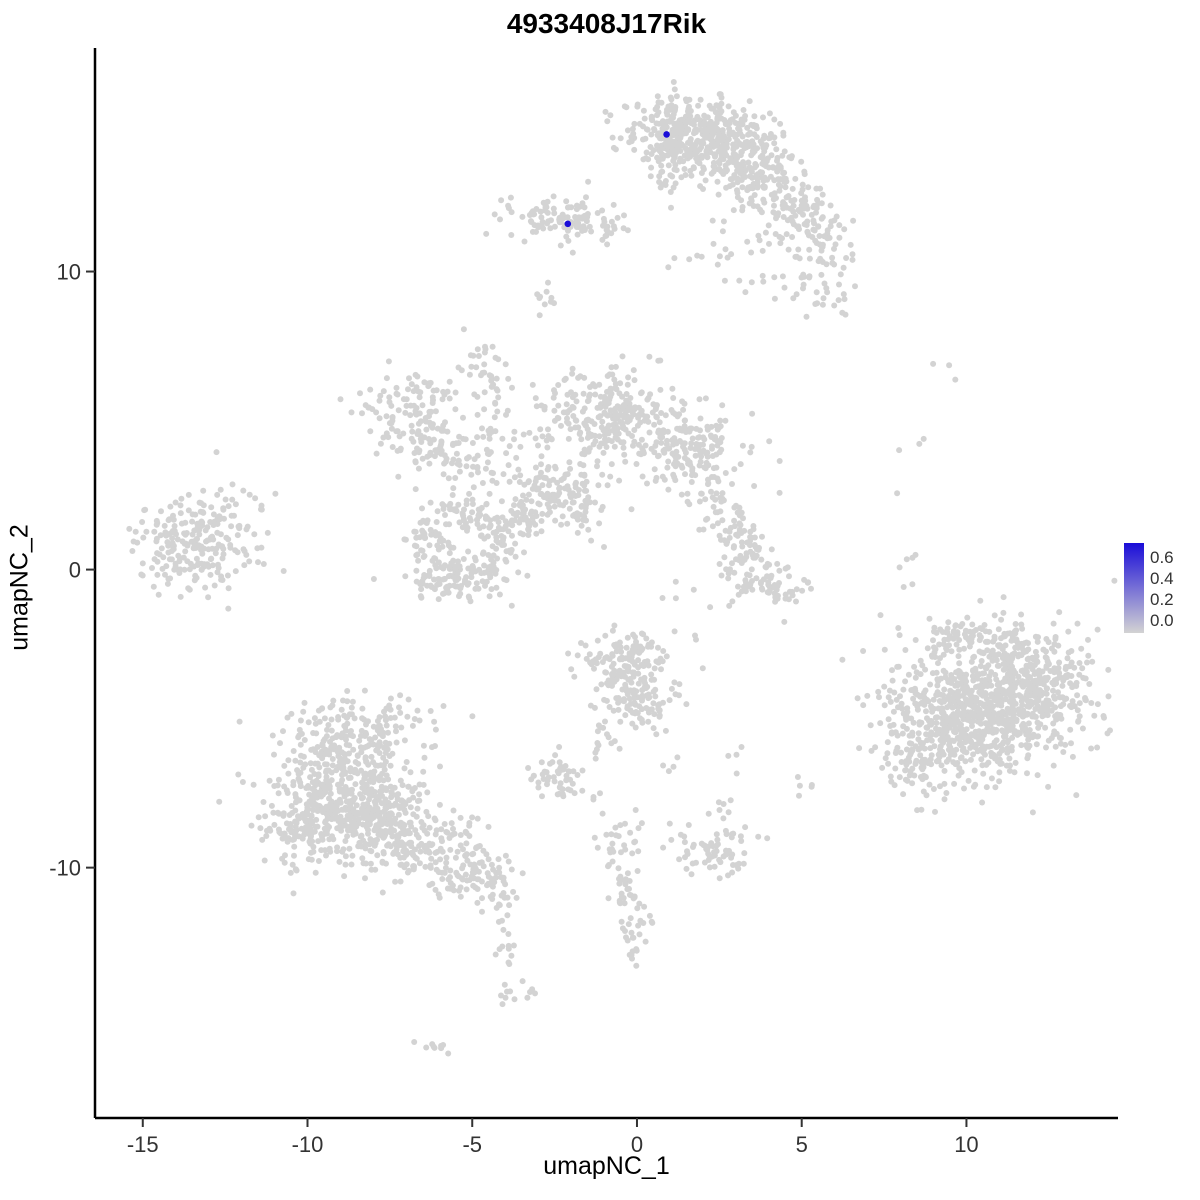 This screenshot has height=1200, width=1200. What do you see at coordinates (1162, 557) in the screenshot?
I see `legend-tick-label: 0.6` at bounding box center [1162, 557].